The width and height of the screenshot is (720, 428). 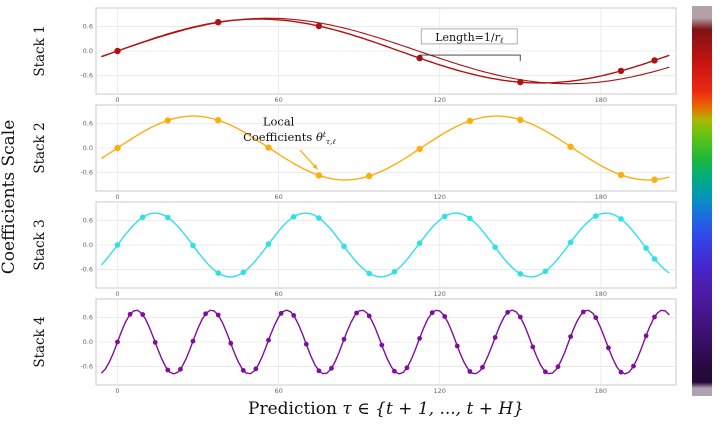 What do you see at coordinates (88, 123) in the screenshot?
I see `y-tick-label: 0.6` at bounding box center [88, 123].